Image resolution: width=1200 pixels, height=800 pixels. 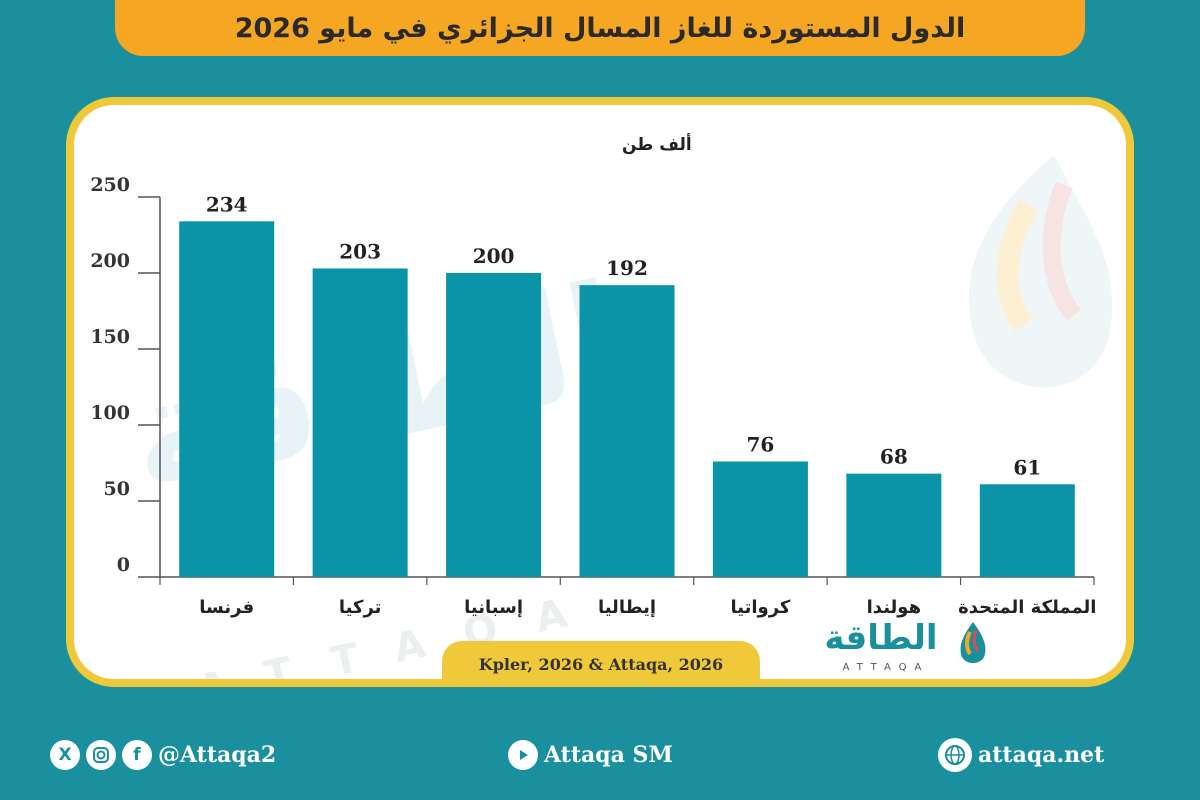 What do you see at coordinates (955, 755) in the screenshot?
I see `globe-icon` at bounding box center [955, 755].